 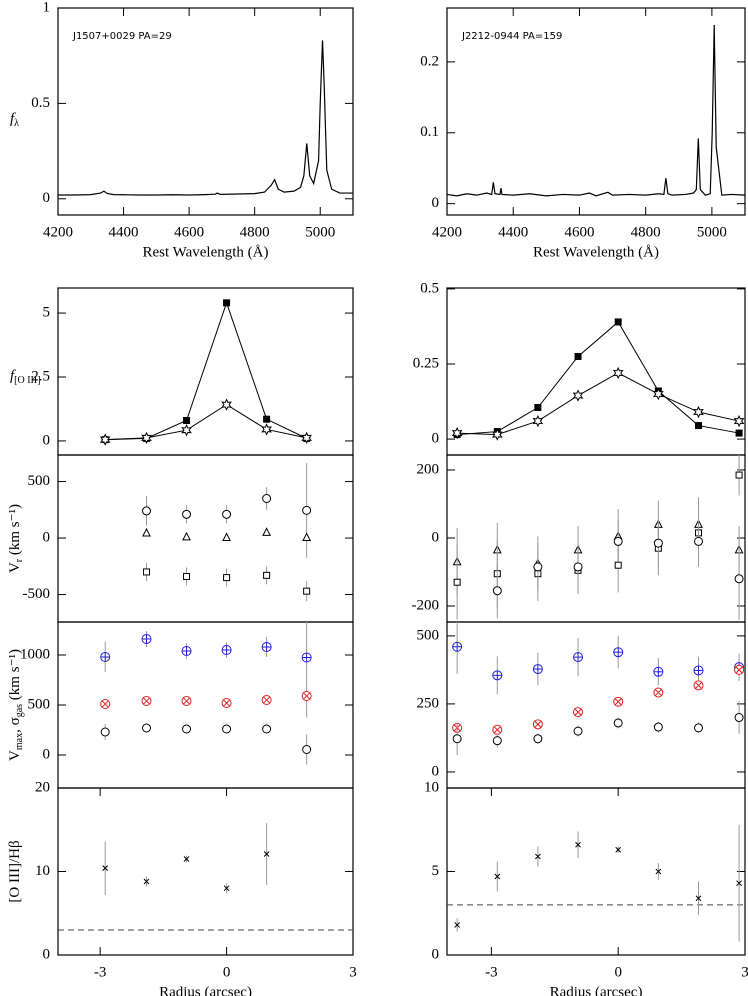 I want to click on x-tick-label: 4200, so click(x=58, y=232).